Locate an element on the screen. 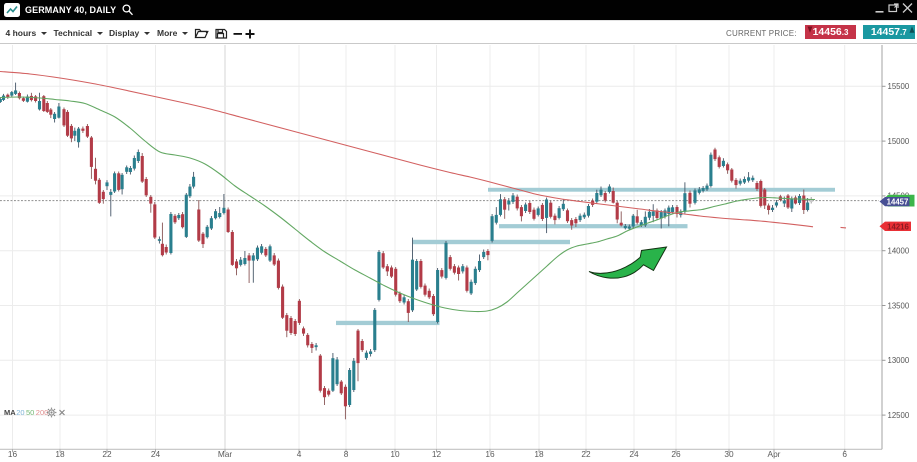 This screenshot has height=462, width=917. svg-text: 14000 is located at coordinates (899, 251).